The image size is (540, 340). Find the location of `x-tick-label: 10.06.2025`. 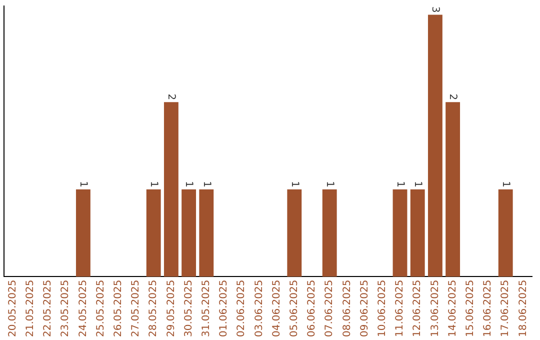

x-tick-label: 10.06.2025 is located at coordinates (382, 309).